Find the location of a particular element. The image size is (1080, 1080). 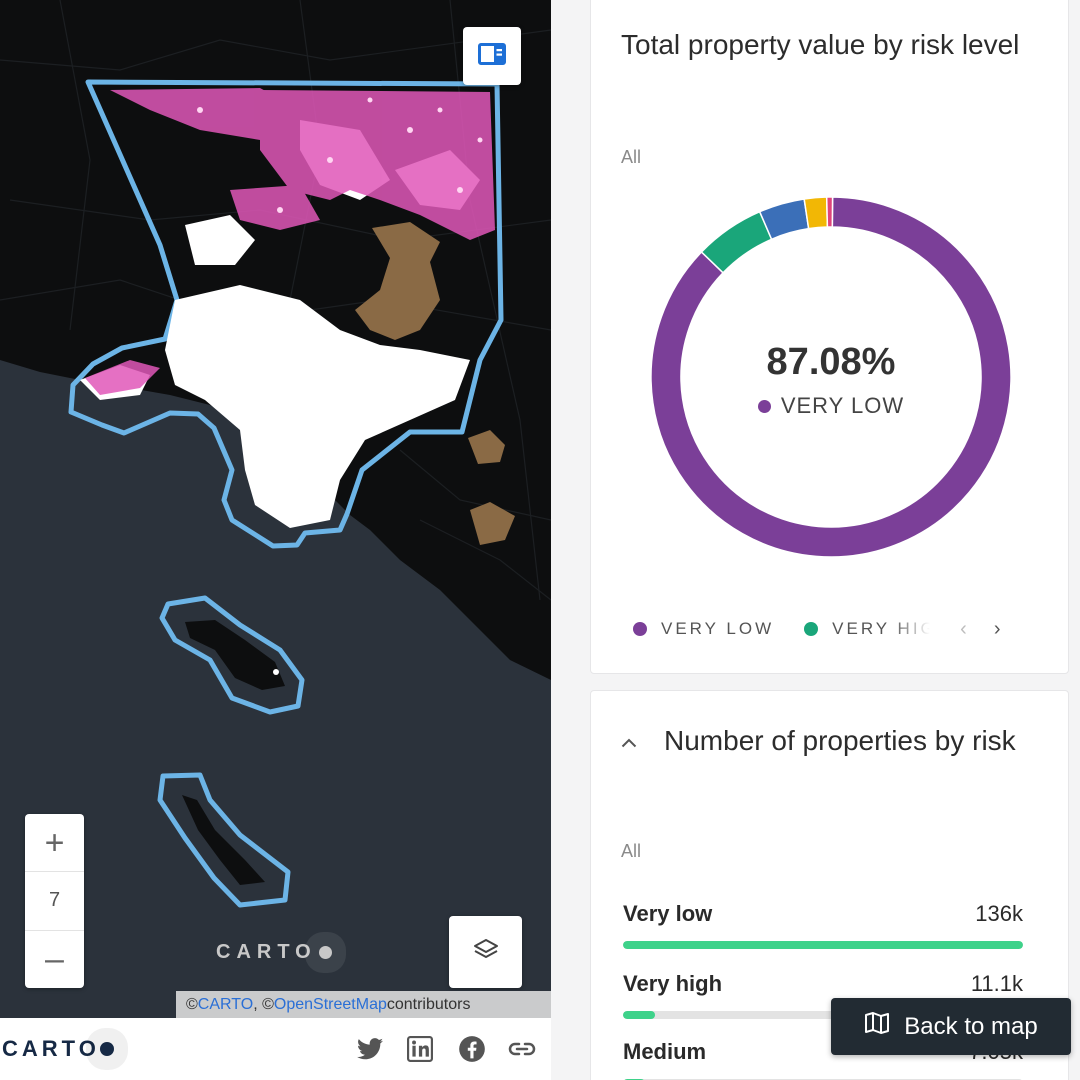

zoom-in-button: + is located at coordinates (54, 842).